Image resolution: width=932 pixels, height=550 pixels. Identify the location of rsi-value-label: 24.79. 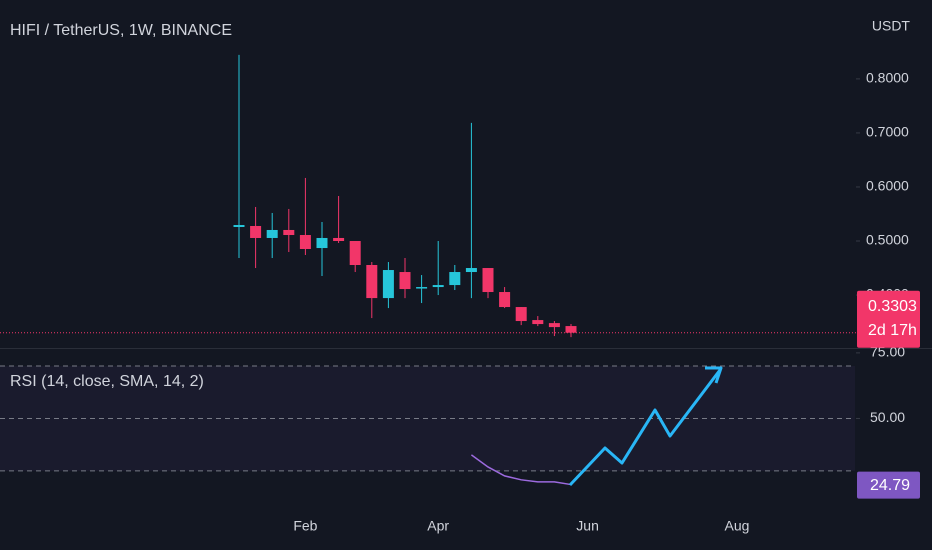
(890, 485).